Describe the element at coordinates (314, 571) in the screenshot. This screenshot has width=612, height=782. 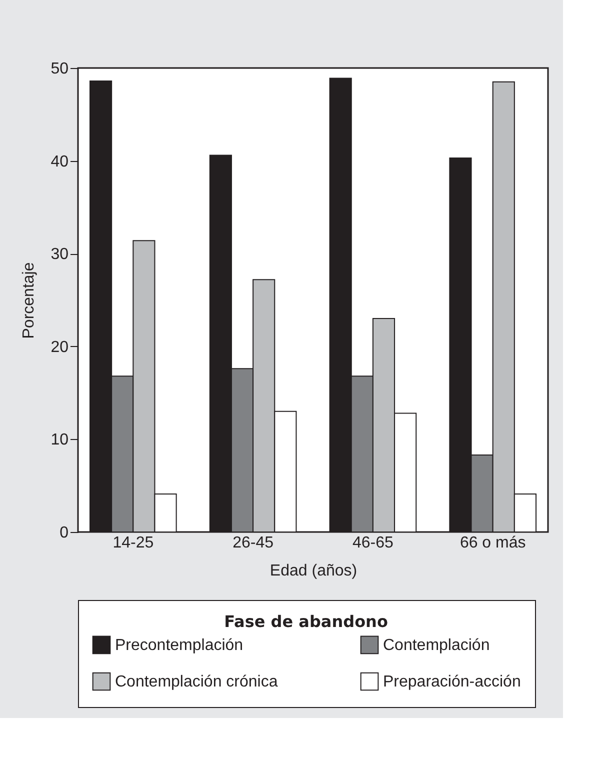
I see `x-axis-title: Edad (años)` at that location.